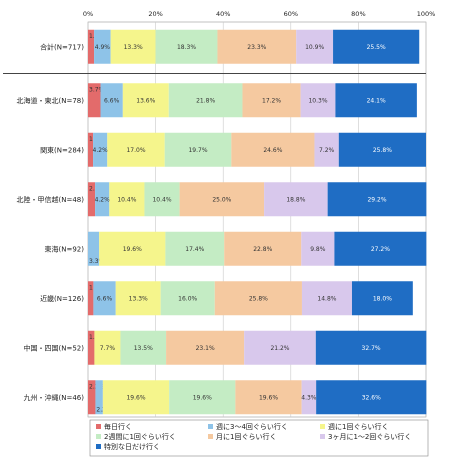 This screenshot has height=462, width=450. I want to click on data-label: 22.8%, so click(262, 249).